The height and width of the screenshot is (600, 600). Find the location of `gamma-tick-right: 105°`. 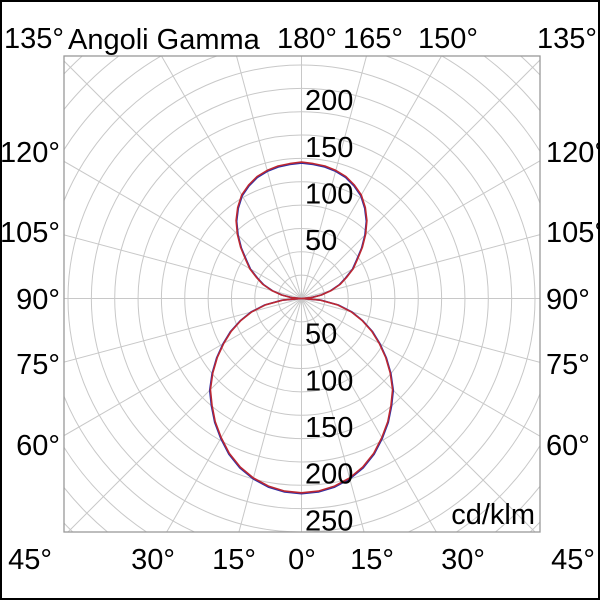

gamma-tick-right: 105° is located at coordinates (573, 233).